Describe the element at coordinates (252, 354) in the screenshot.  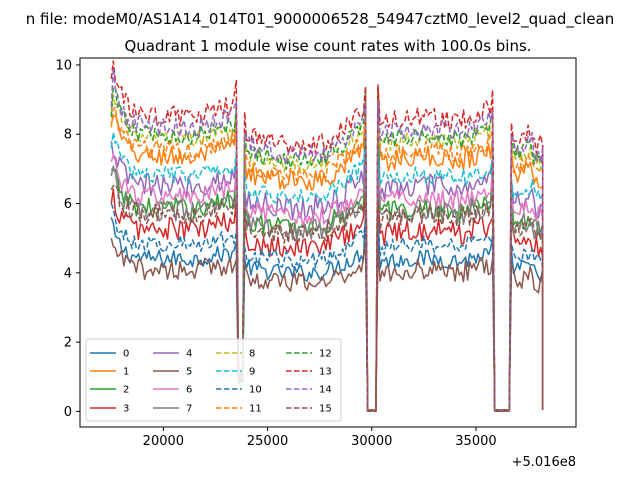
I see `legend-label-8: 8` at that location.